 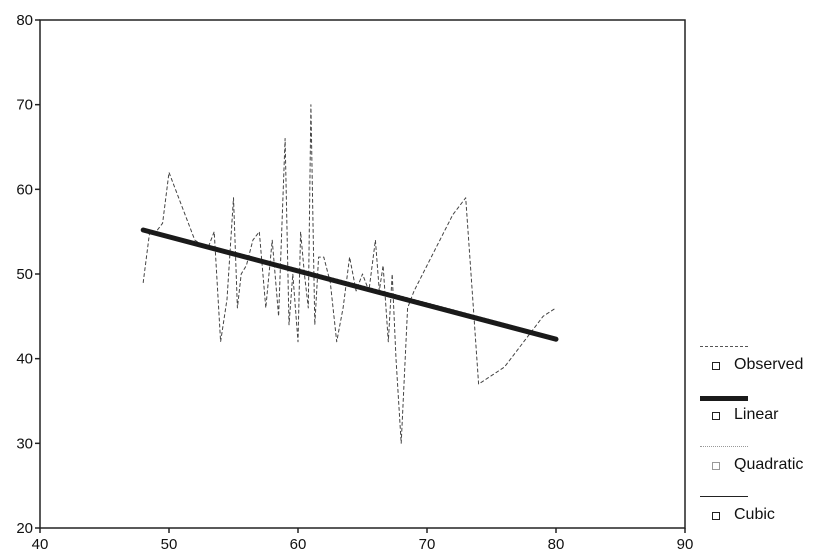 What do you see at coordinates (24, 443) in the screenshot?
I see `y-tick-label: 30` at bounding box center [24, 443].